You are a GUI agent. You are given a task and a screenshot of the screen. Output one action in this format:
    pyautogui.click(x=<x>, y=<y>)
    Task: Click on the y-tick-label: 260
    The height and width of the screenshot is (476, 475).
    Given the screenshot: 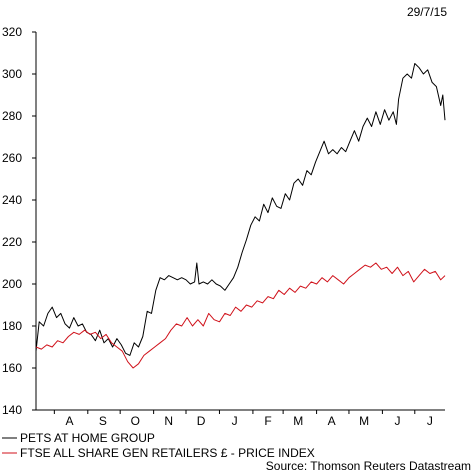 What is the action you would take?
    pyautogui.click(x=12, y=158)
    